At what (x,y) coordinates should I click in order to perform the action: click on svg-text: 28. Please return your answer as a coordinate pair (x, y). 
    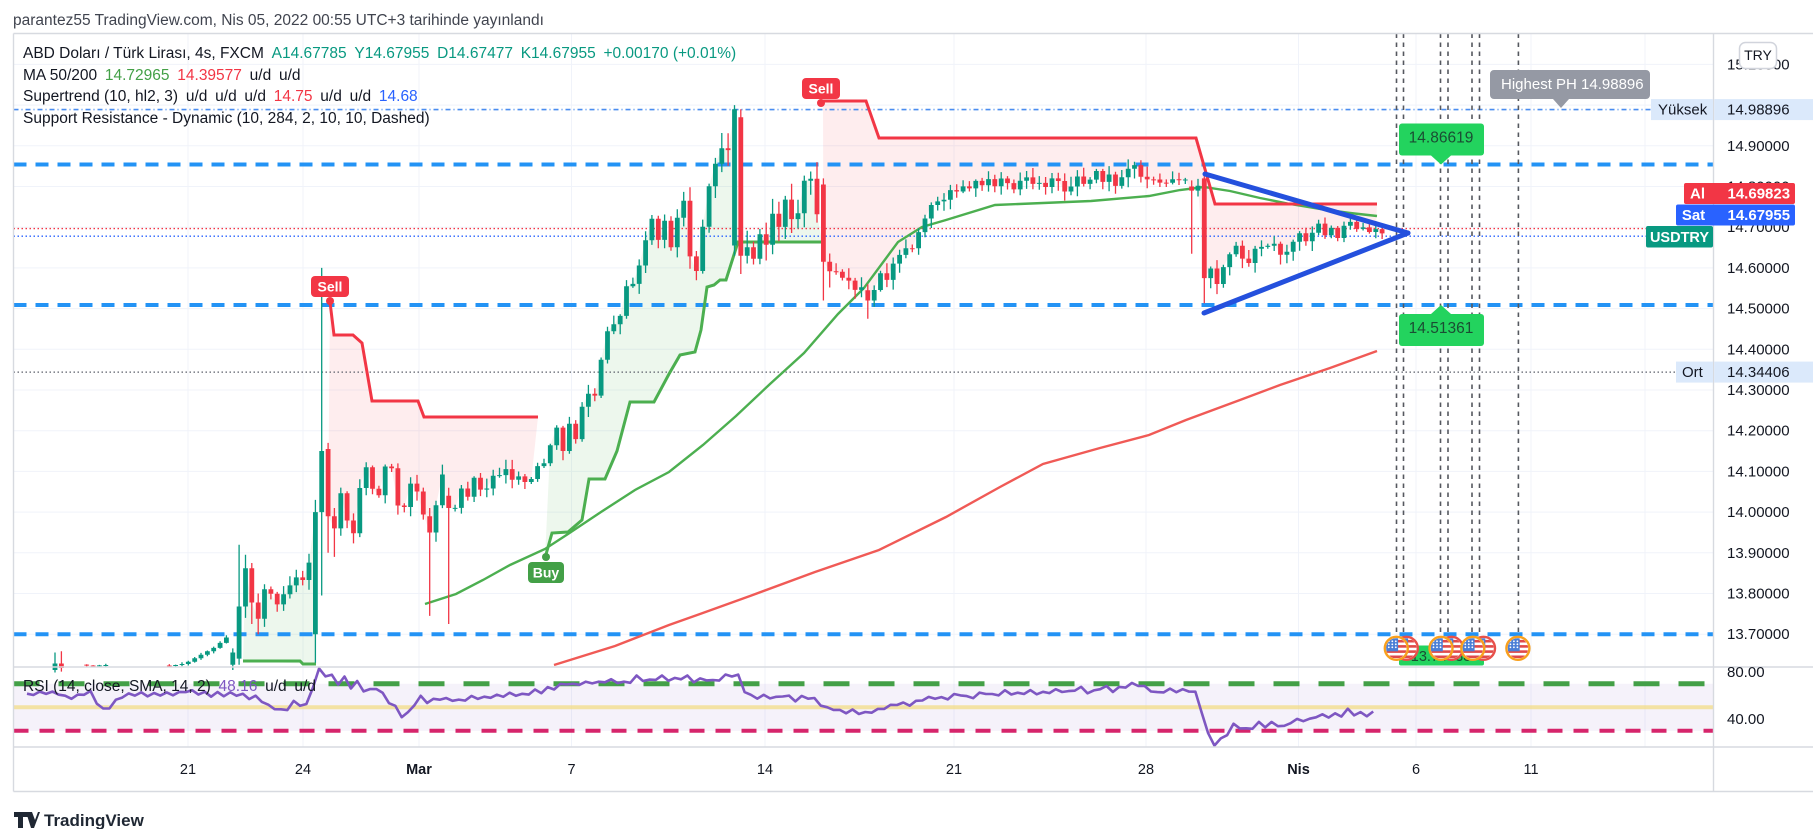
    Looking at the image, I should click on (1146, 770).